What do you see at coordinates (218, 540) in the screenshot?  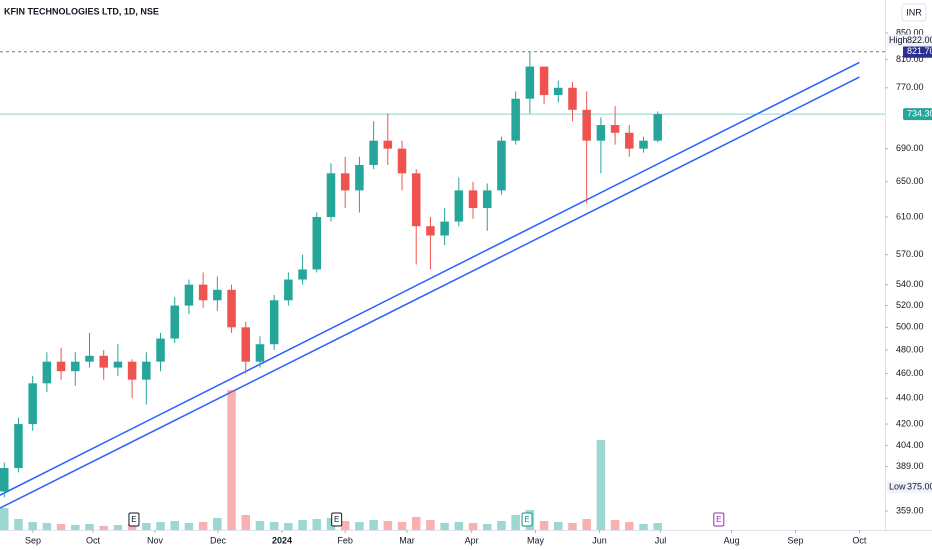 I see `x-tick-label: Dec` at bounding box center [218, 540].